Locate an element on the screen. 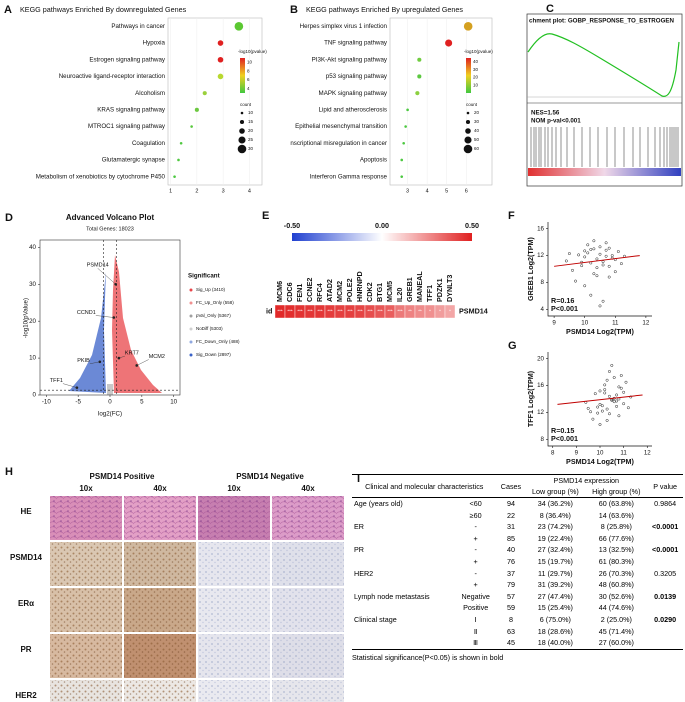 This screenshot has width=685, height=702. table-cell: 18 (28.6%) is located at coordinates (555, 631).